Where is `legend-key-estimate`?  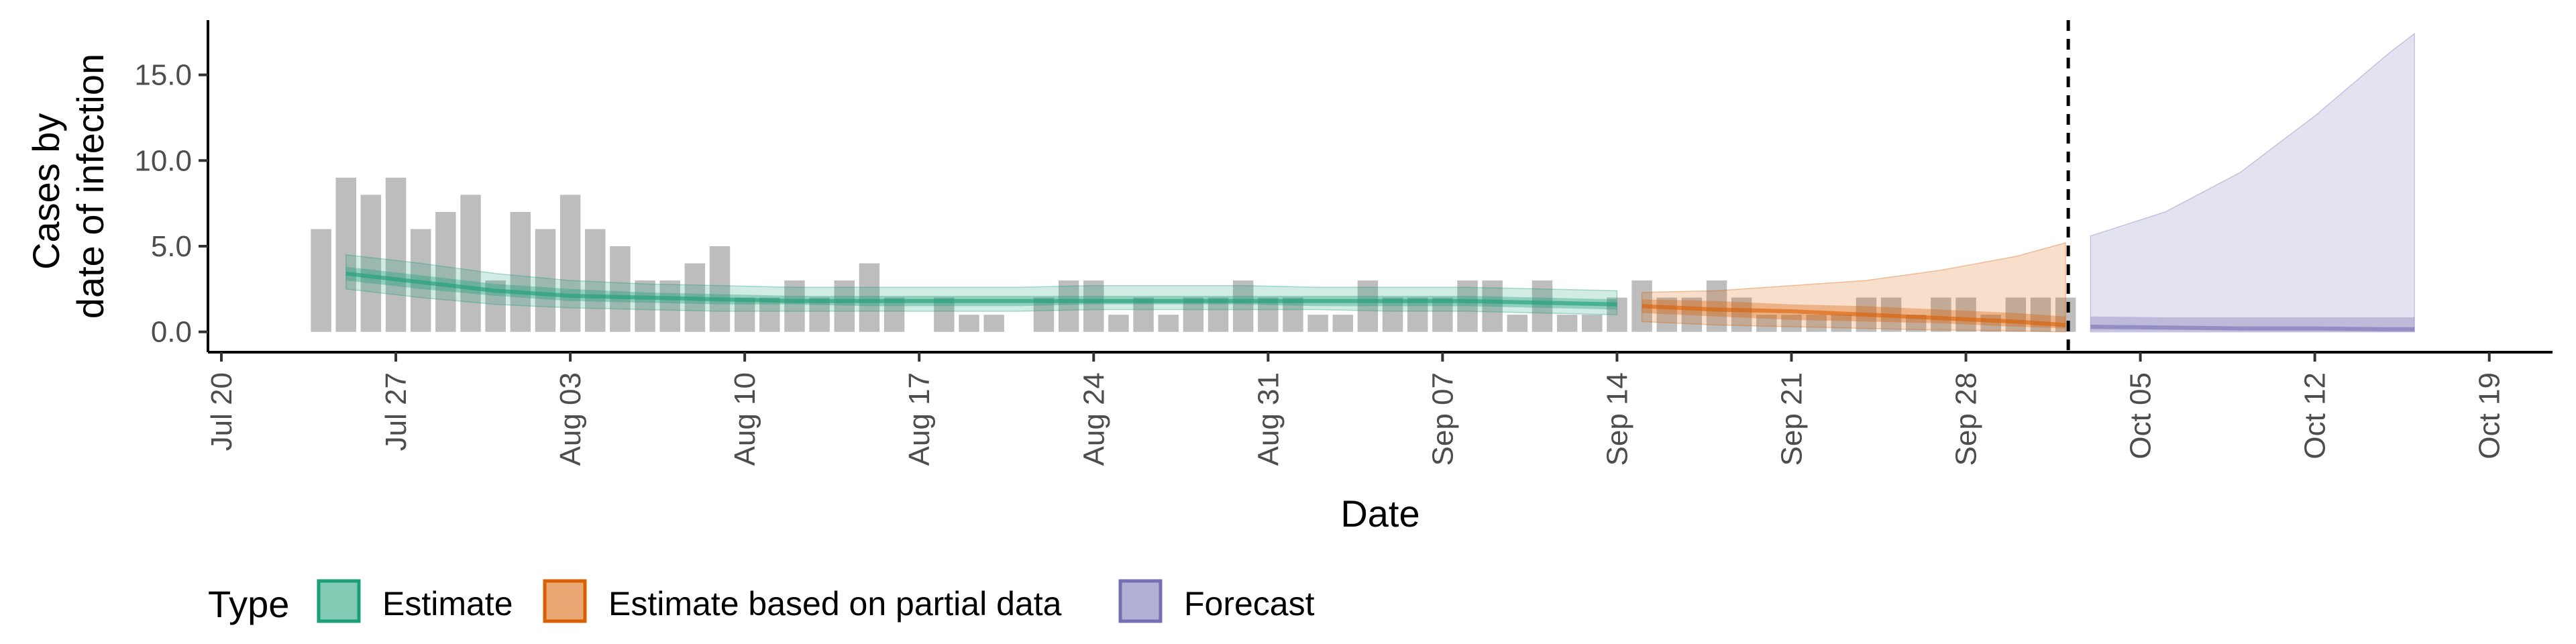 legend-key-estimate is located at coordinates (339, 601).